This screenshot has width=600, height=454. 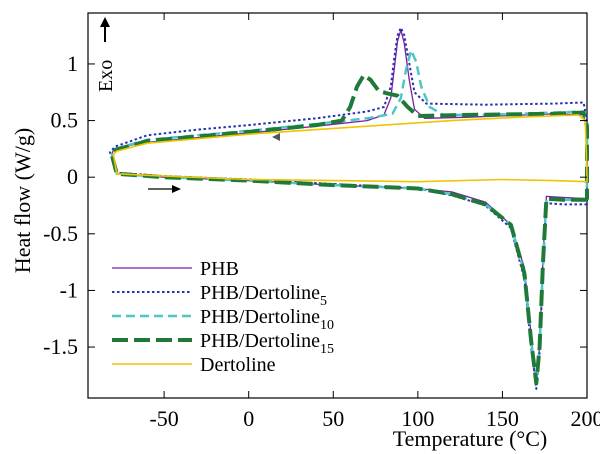 I want to click on legend-label-1: PHB, so click(x=219, y=269).